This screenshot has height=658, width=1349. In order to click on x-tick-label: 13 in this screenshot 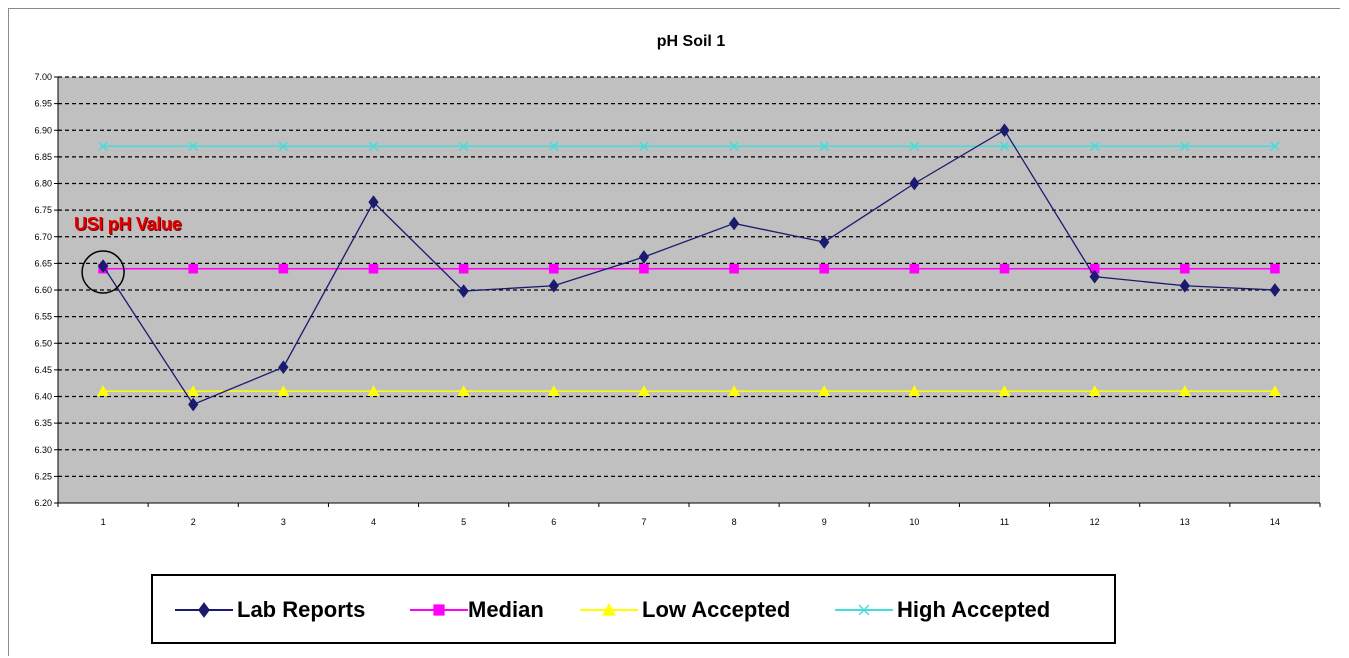, I will do `click(1185, 522)`.